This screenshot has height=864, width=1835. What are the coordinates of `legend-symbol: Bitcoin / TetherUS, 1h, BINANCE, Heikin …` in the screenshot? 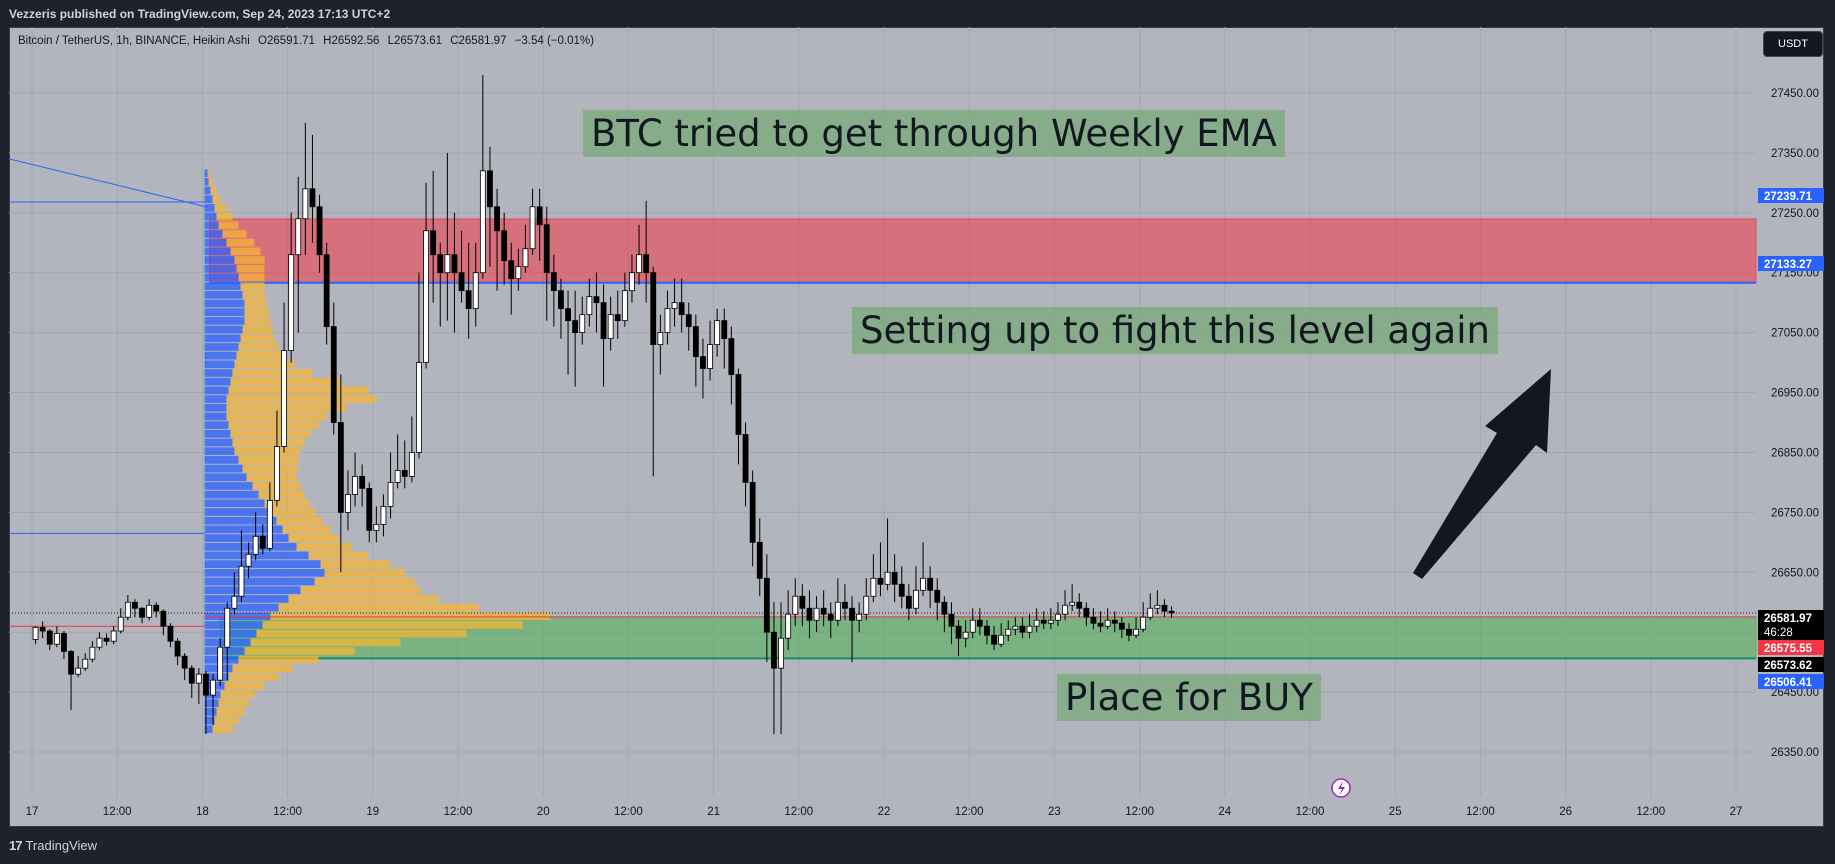 It's located at (134, 41).